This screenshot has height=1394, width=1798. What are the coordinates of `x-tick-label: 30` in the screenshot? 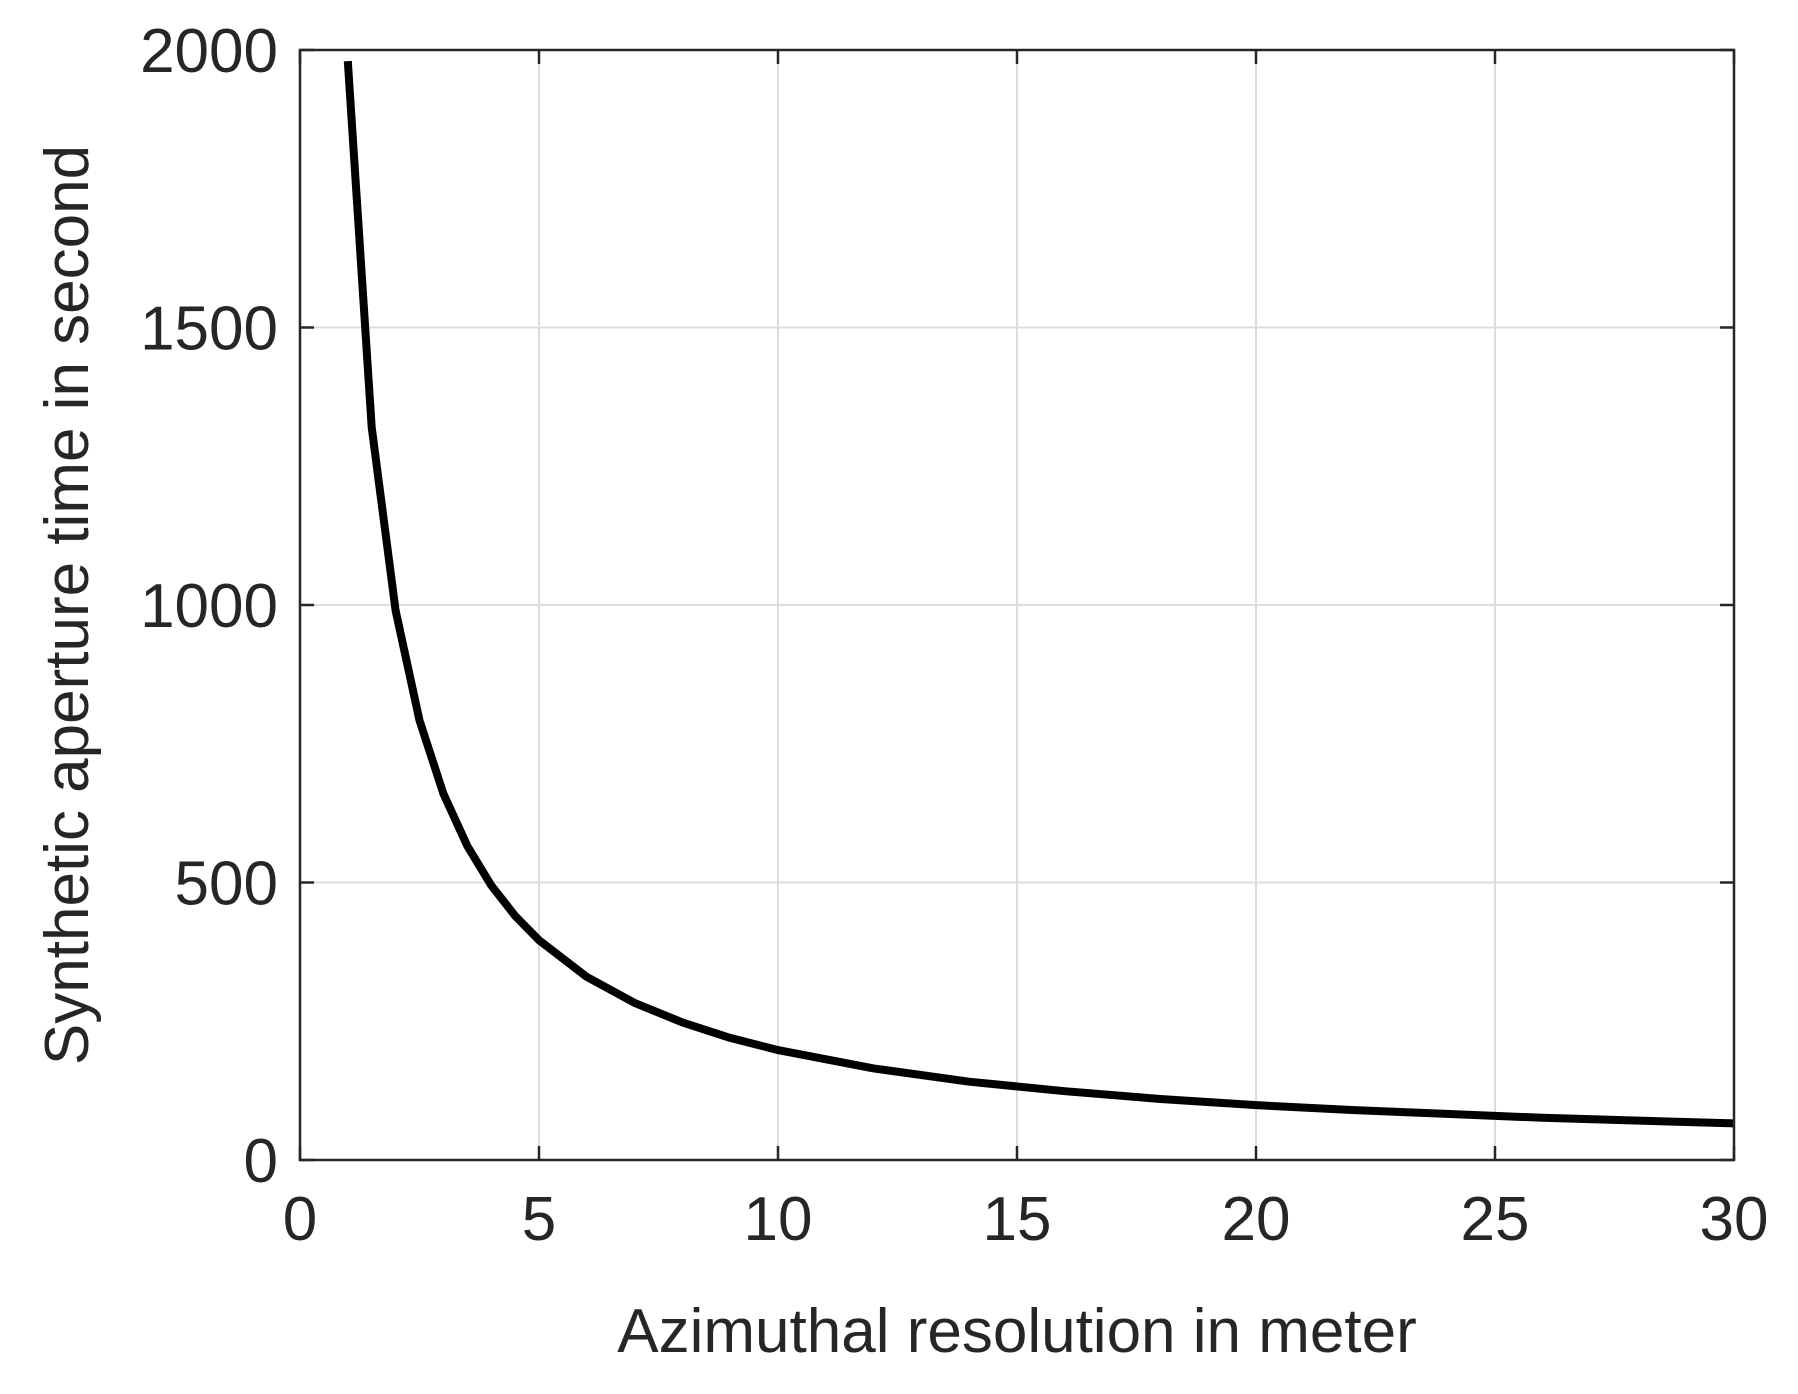 It's located at (1734, 1219).